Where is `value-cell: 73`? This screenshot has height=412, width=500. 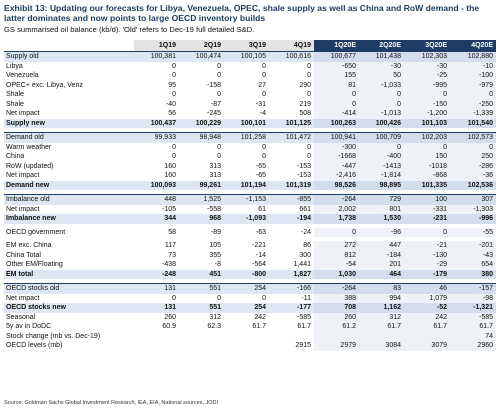 value-cell: 73 is located at coordinates (172, 255).